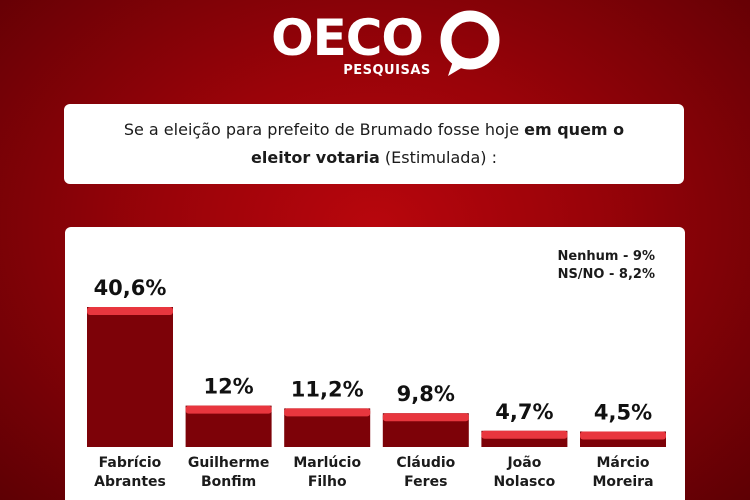 The image size is (750, 500). Describe the element at coordinates (228, 482) in the screenshot. I see `category-label-2-line-2: Bonfim` at that location.